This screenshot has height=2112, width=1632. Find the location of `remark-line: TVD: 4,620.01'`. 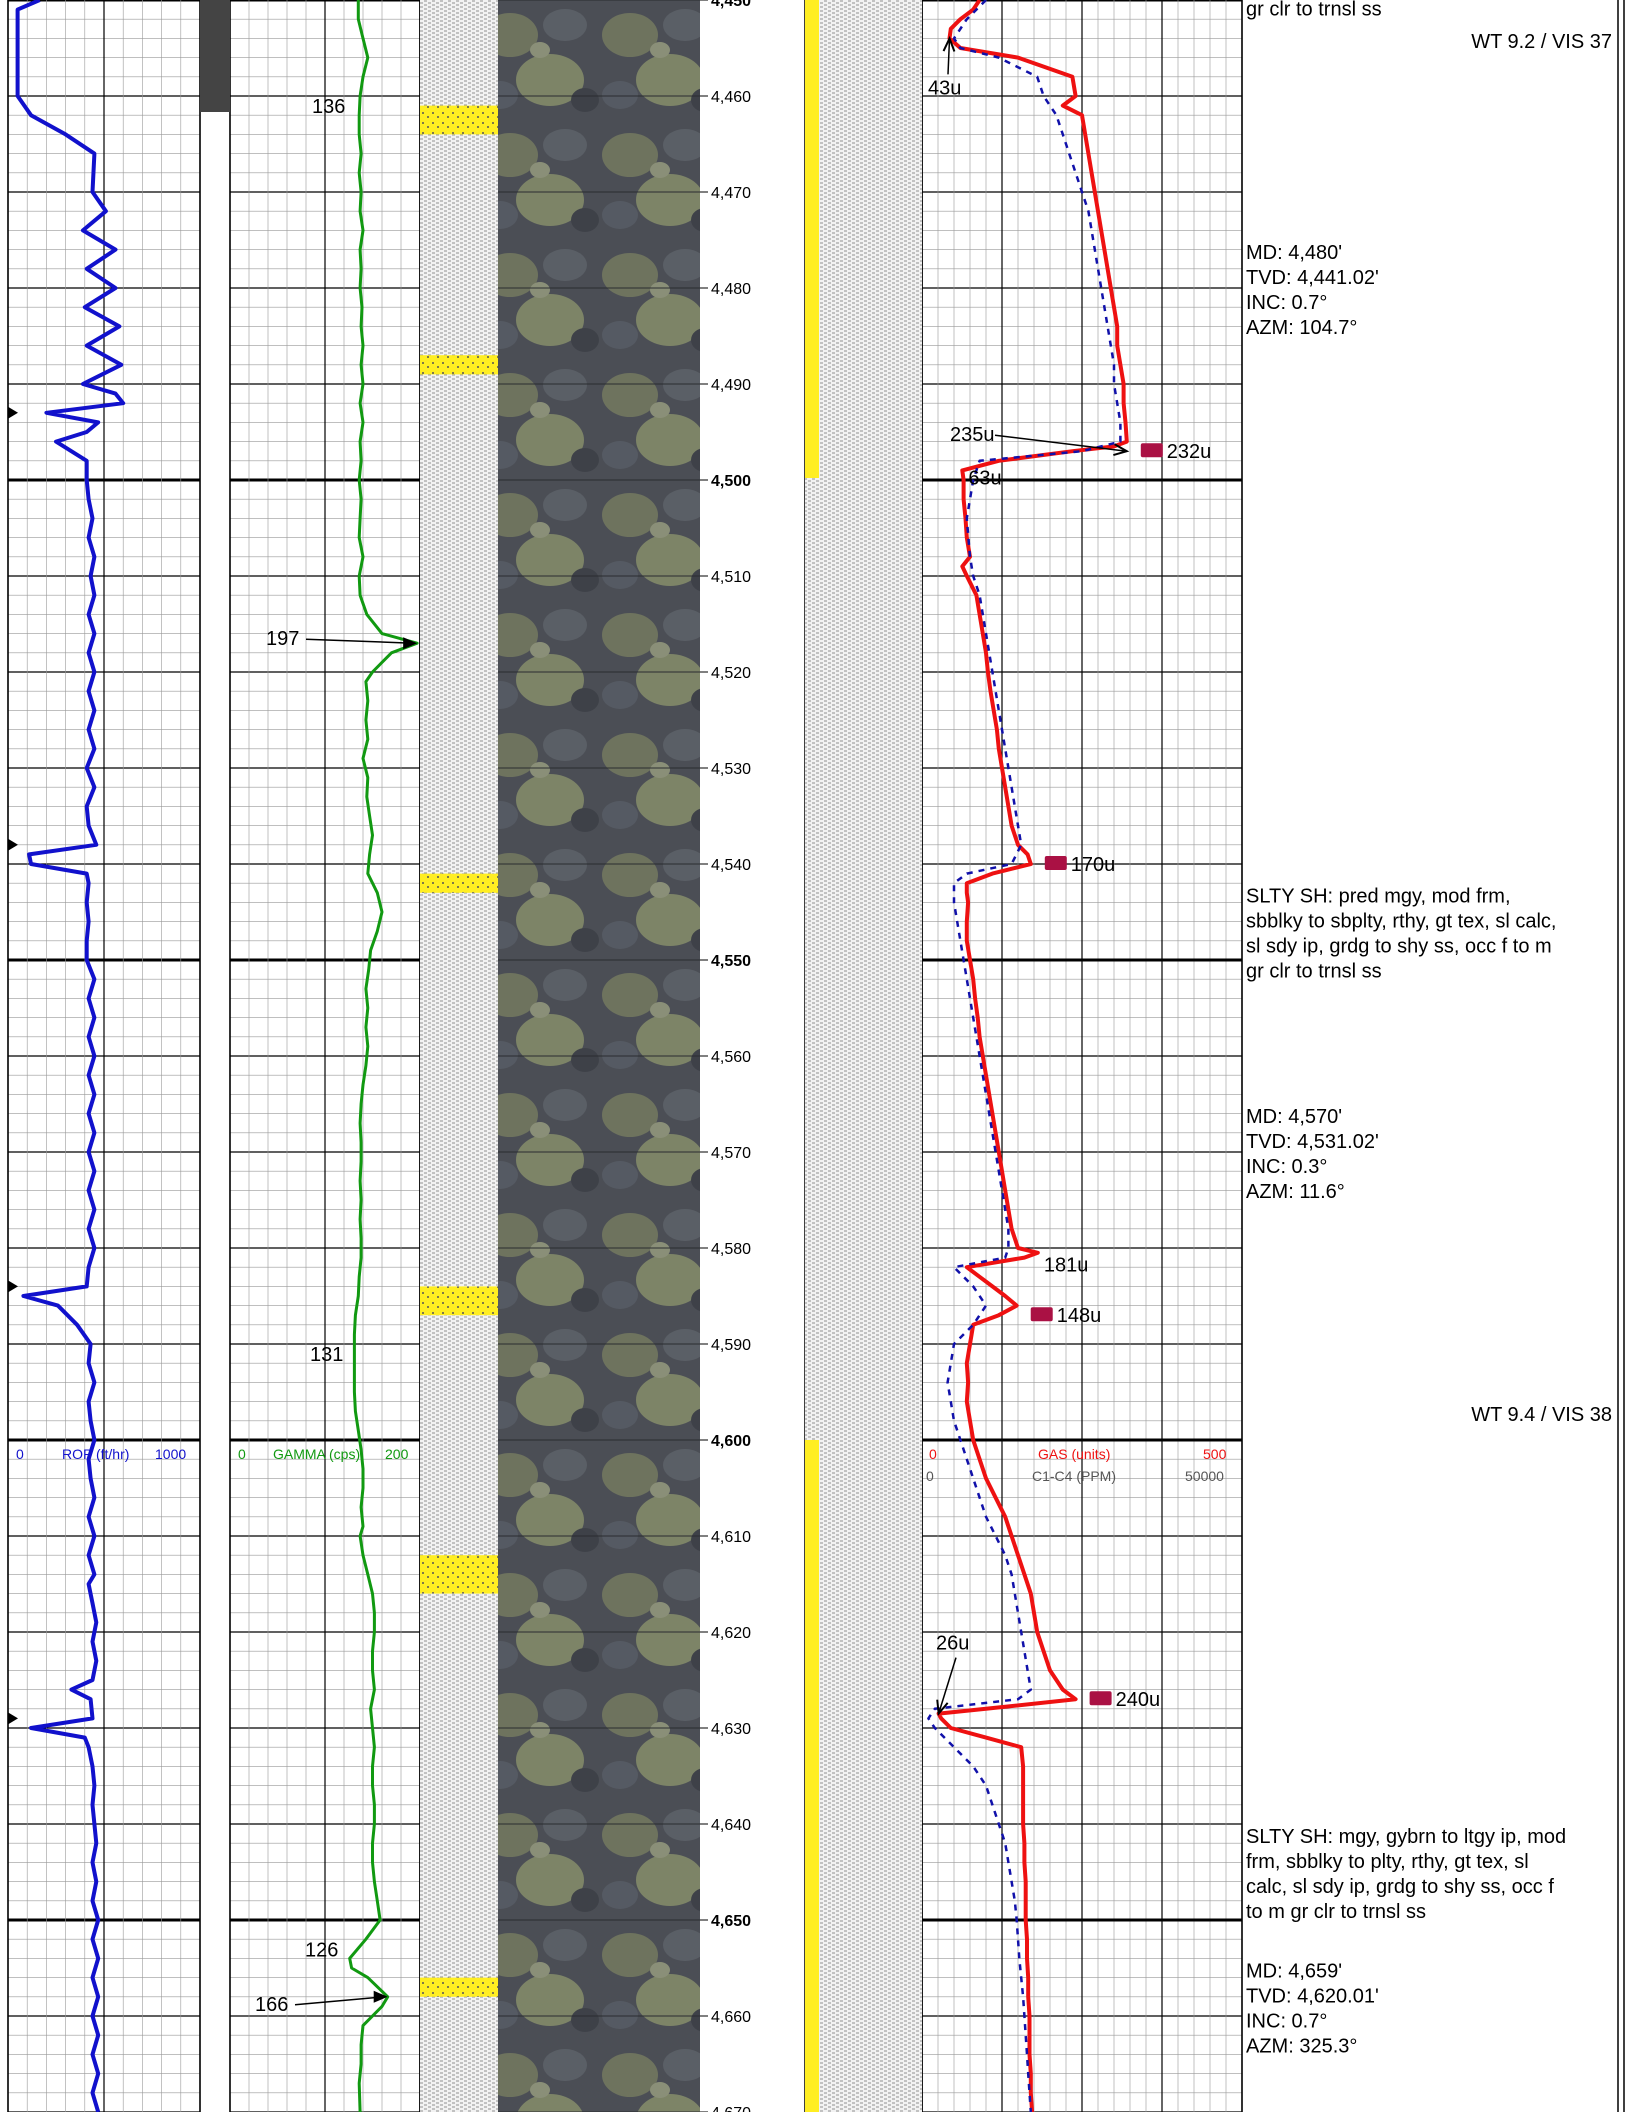

remark-line: TVD: 4,620.01' is located at coordinates (1312, 1997).